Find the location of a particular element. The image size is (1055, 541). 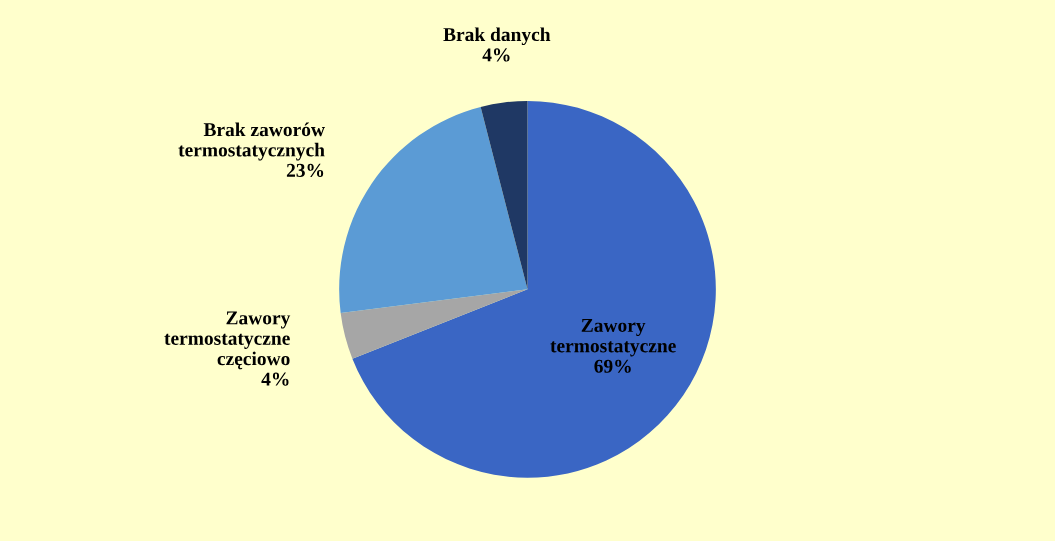

slice-label: Brak zaworów termostatycznych is located at coordinates (251, 141).